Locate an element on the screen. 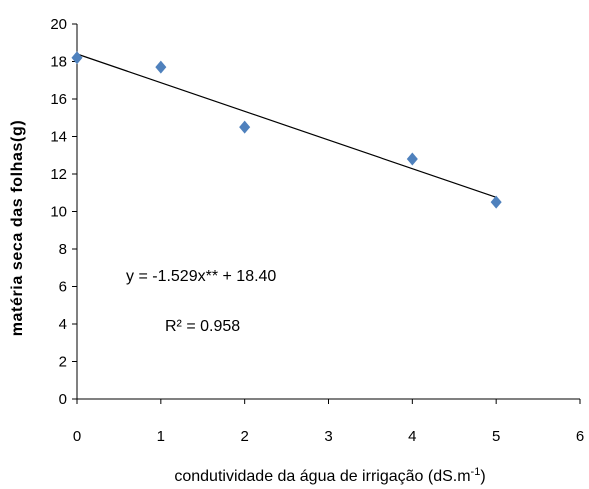 The width and height of the screenshot is (589, 489). r-squared-annotation: R² = 0.958 is located at coordinates (202, 326).